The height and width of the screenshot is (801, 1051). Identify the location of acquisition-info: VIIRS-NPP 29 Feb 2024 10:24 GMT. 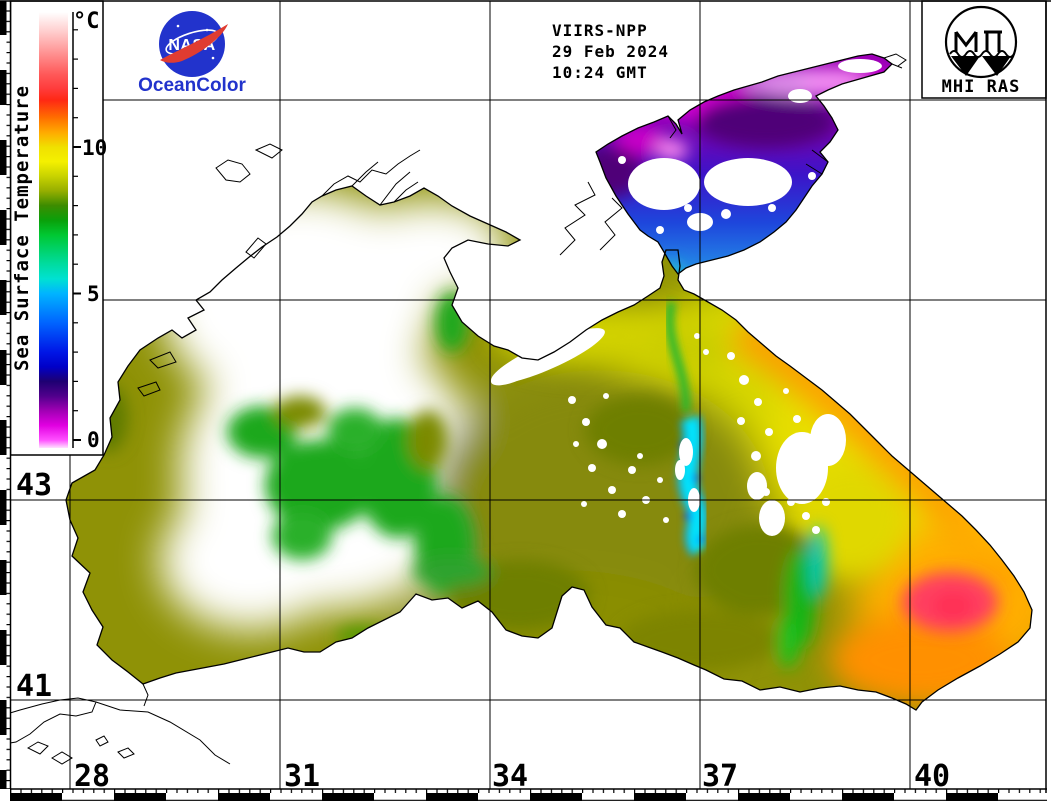
(610, 51).